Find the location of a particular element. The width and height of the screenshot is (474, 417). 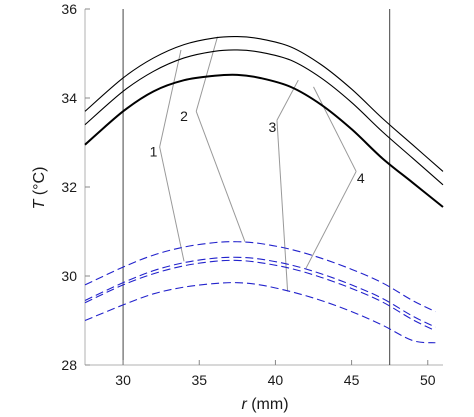

y-tick-label: 28 is located at coordinates (69, 365).